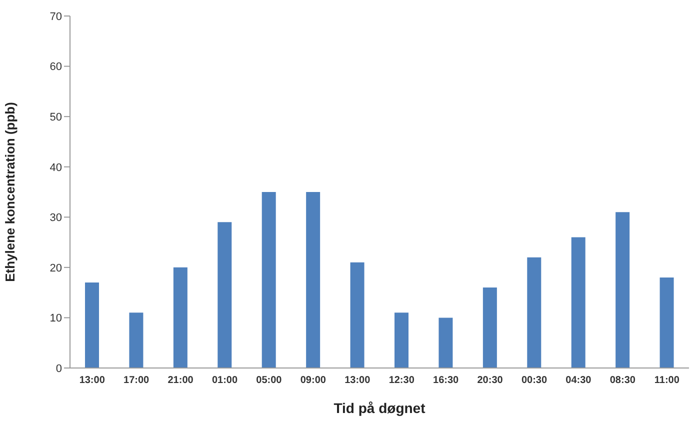 The height and width of the screenshot is (421, 697). I want to click on x-tick-label: 01:00, so click(225, 380).